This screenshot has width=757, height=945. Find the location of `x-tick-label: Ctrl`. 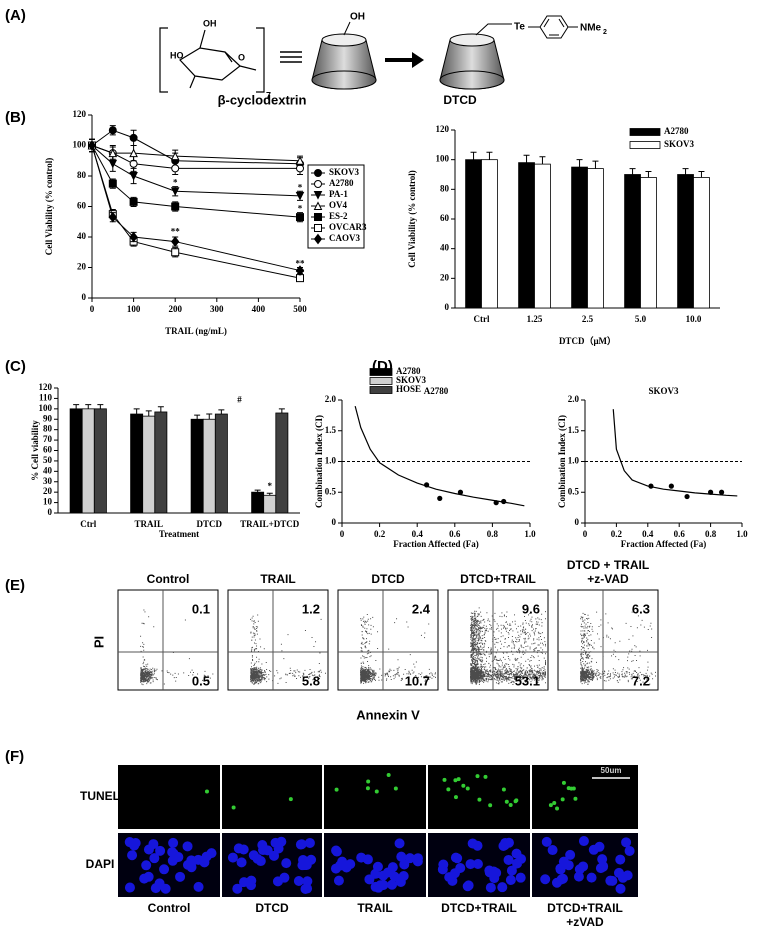

x-tick-label: Ctrl is located at coordinates (482, 319).